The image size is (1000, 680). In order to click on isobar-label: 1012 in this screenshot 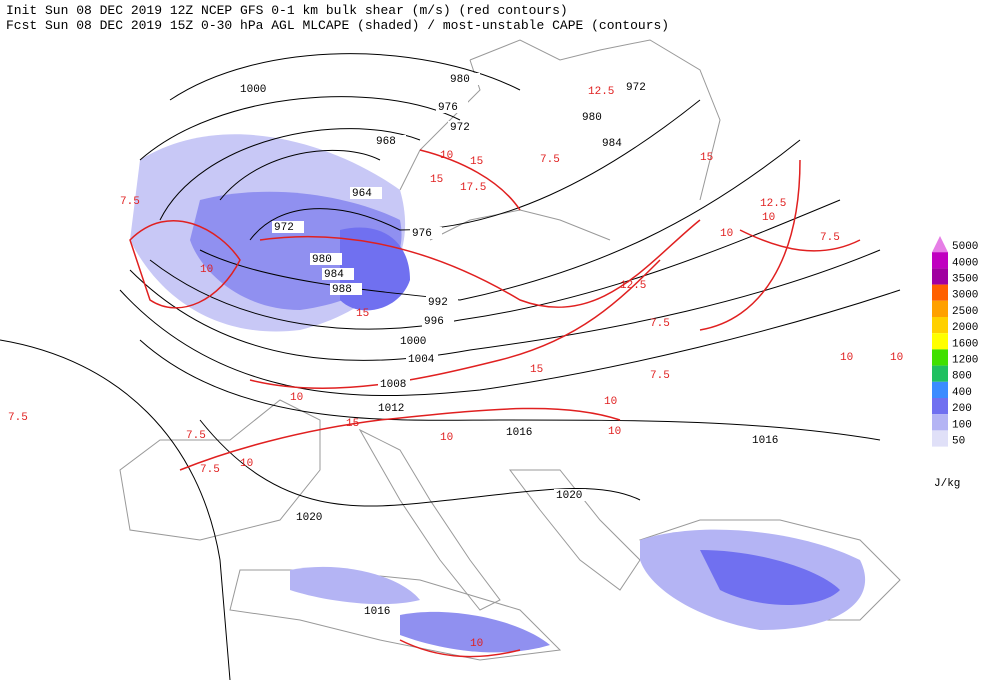, I will do `click(391, 409)`.